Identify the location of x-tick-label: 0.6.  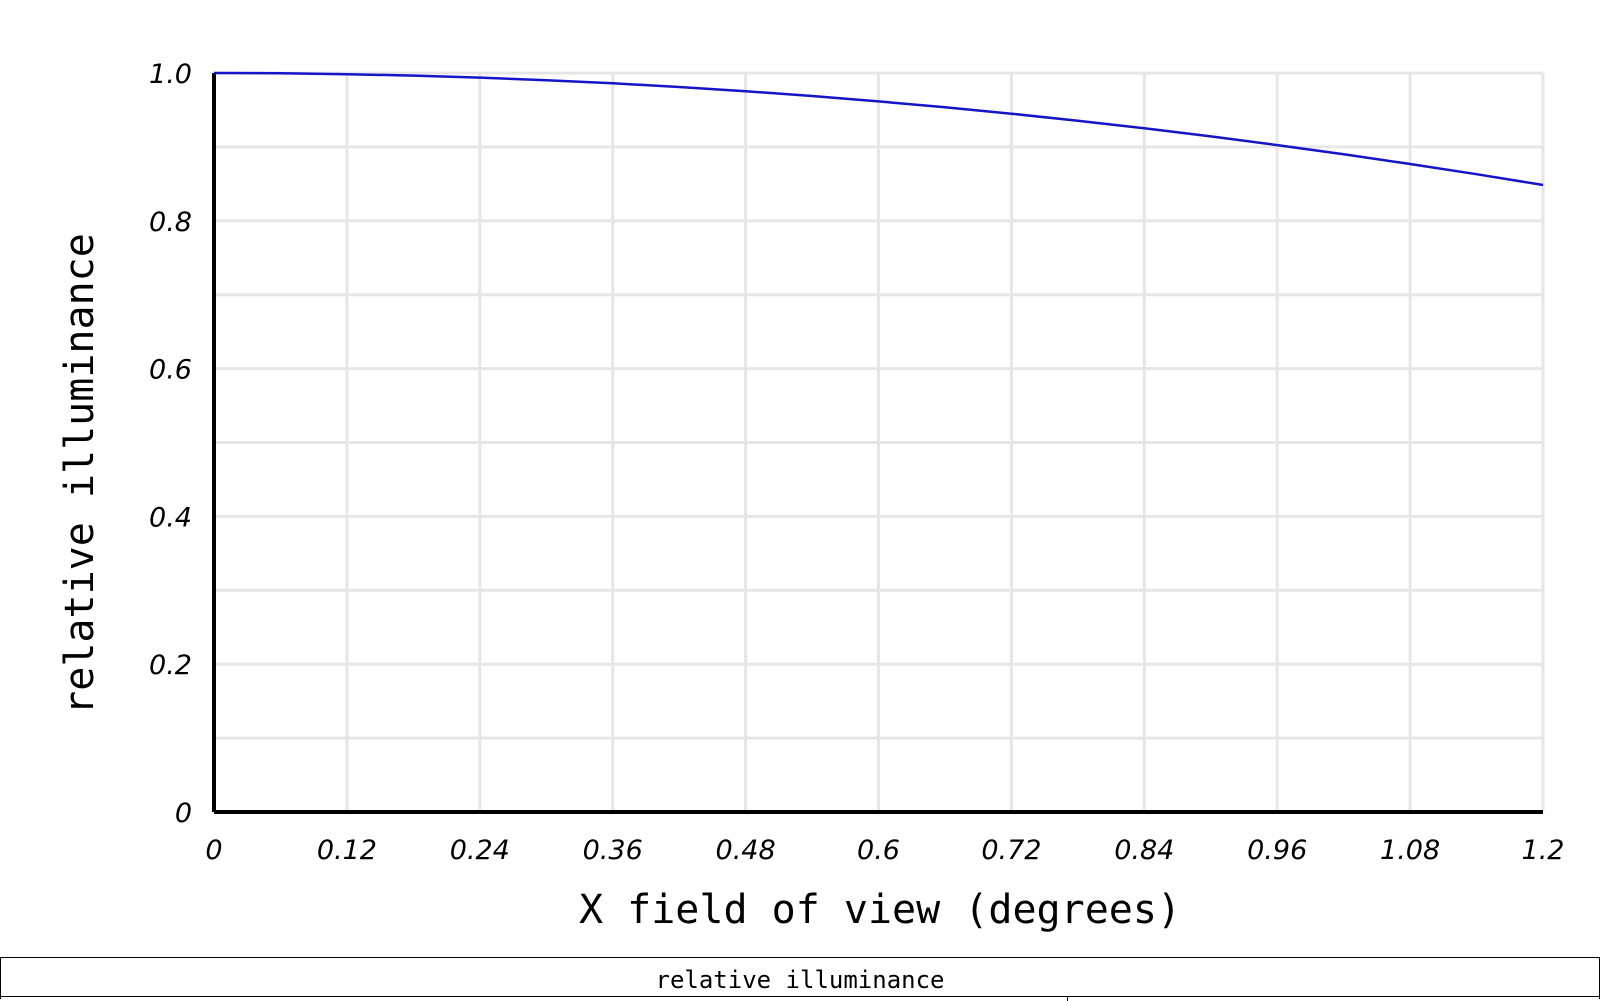
(878, 850).